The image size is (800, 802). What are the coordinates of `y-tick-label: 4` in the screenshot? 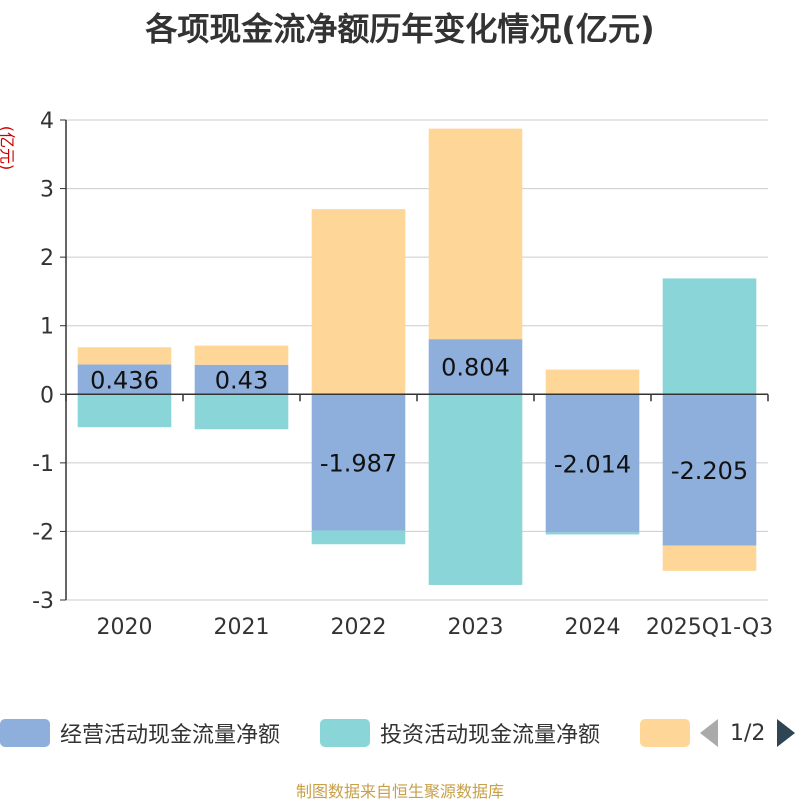 It's located at (47, 121).